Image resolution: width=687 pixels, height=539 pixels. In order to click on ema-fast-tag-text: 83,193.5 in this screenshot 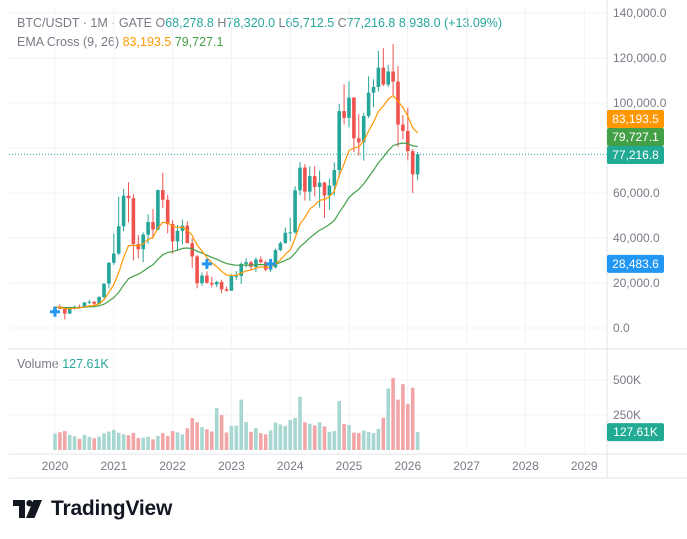, I will do `click(635, 119)`.